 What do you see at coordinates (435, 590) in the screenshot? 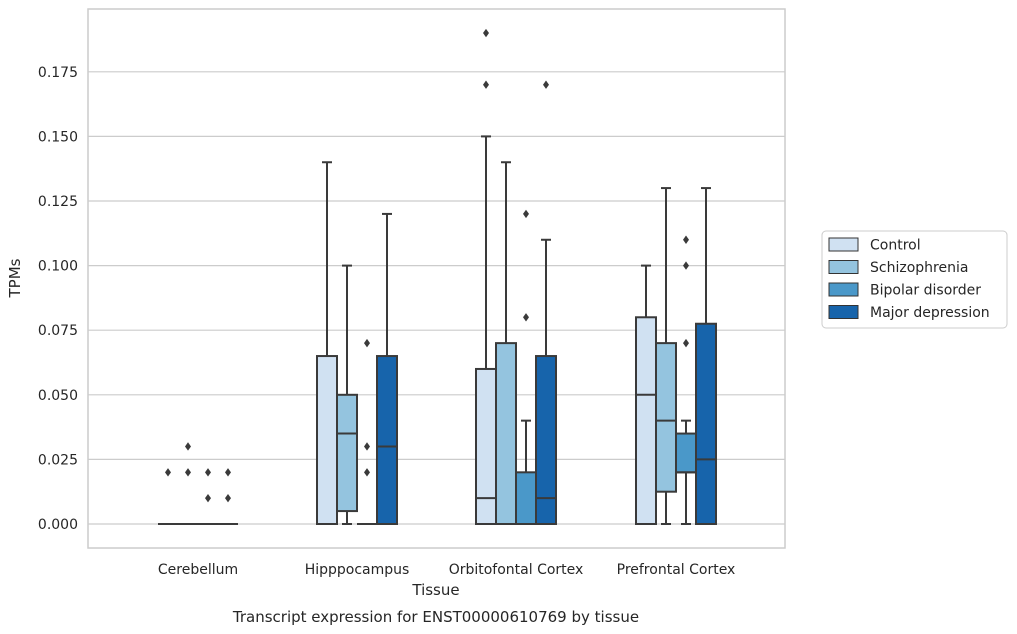
I see `x-axis-label: Tissue` at bounding box center [435, 590].